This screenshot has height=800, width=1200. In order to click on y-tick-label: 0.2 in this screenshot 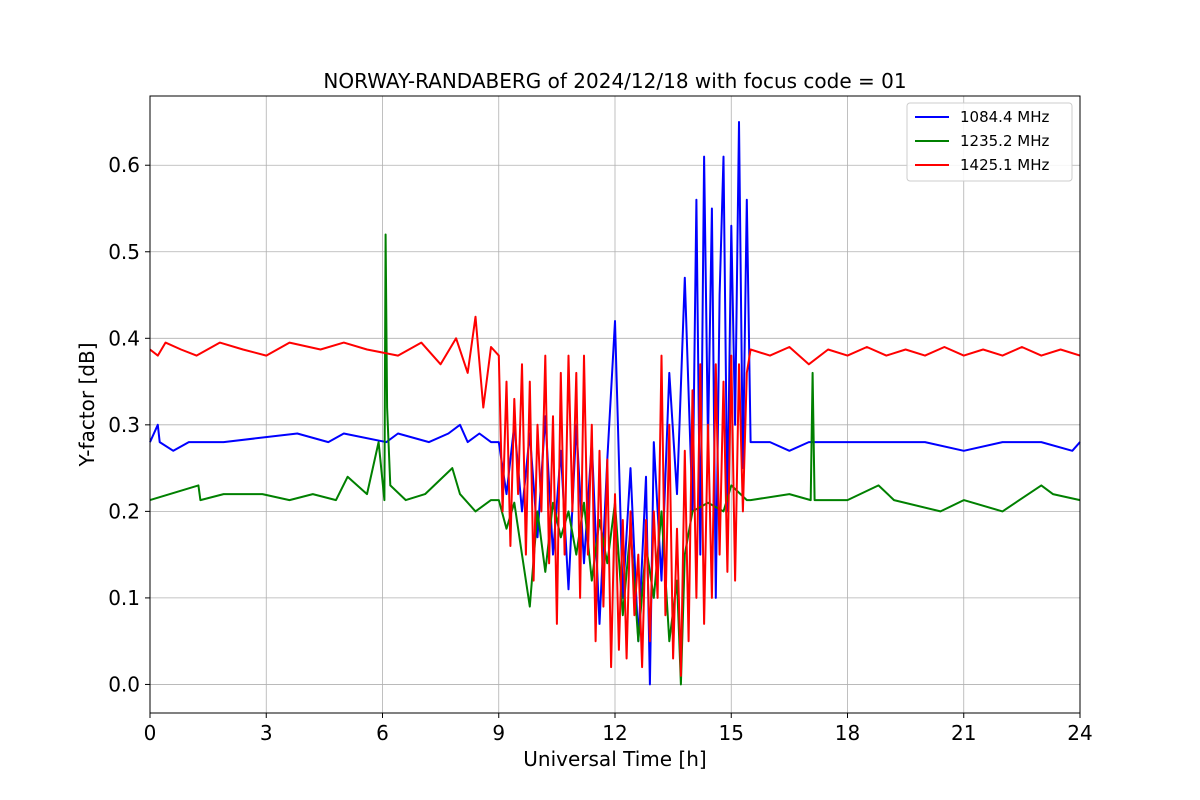, I will do `click(124, 511)`.